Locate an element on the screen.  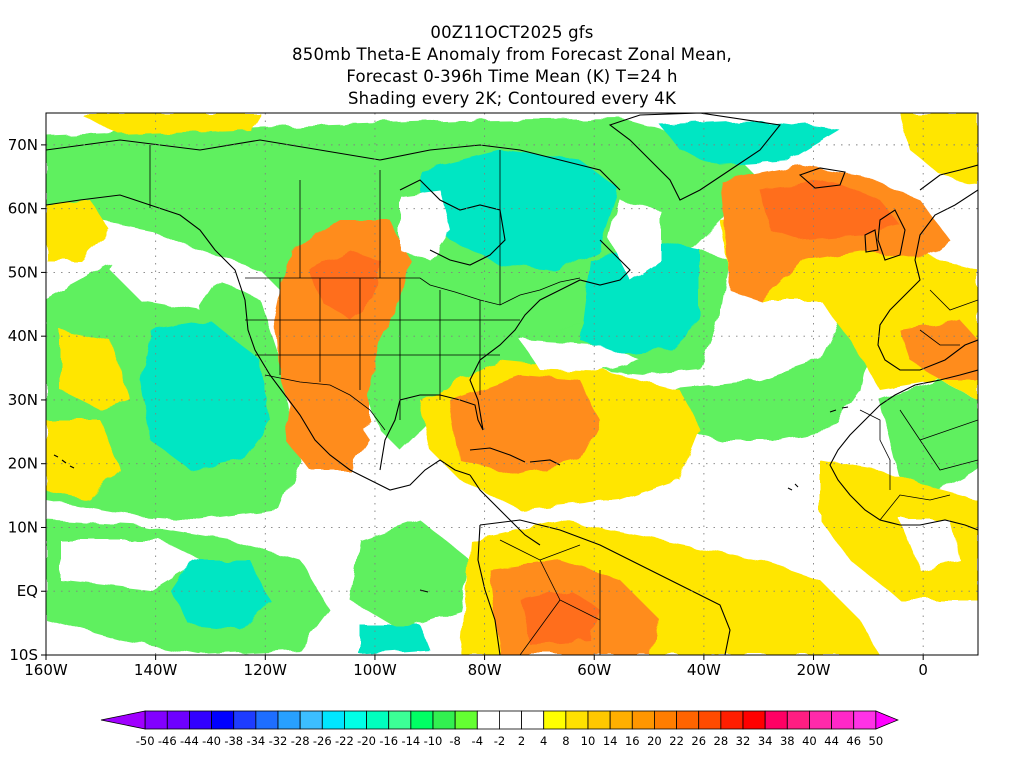
colorbar-label: 38 is located at coordinates (787, 741).